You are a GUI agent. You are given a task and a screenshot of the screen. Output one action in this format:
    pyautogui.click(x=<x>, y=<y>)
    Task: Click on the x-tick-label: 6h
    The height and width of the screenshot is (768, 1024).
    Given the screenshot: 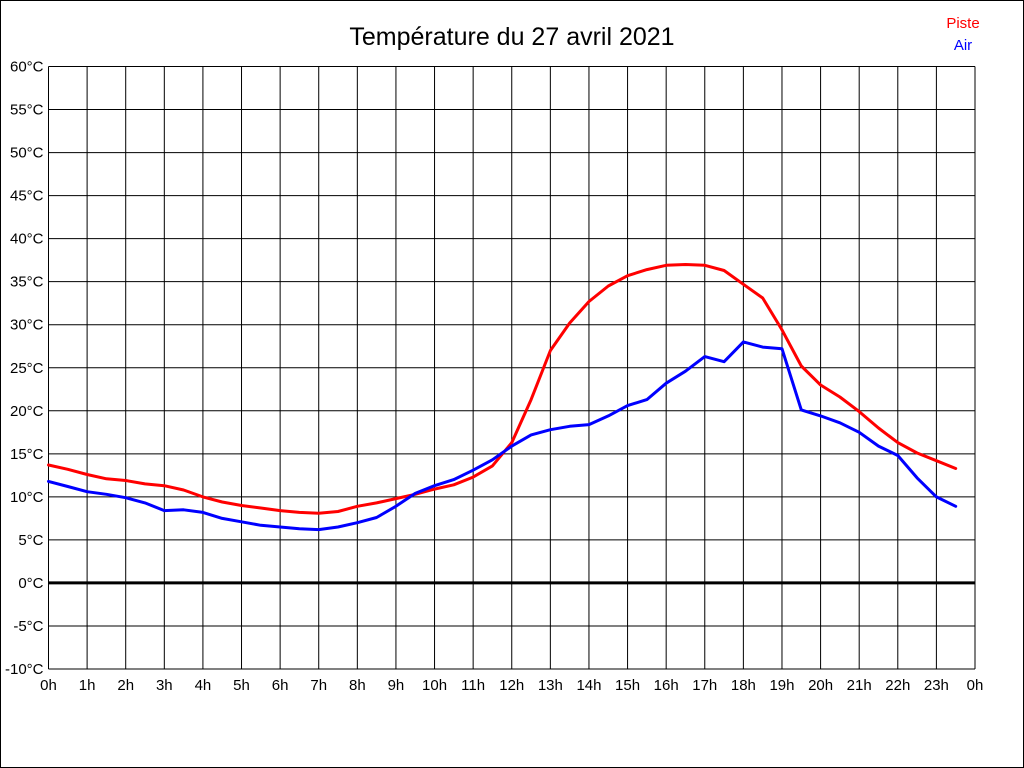 What is the action you would take?
    pyautogui.click(x=280, y=685)
    